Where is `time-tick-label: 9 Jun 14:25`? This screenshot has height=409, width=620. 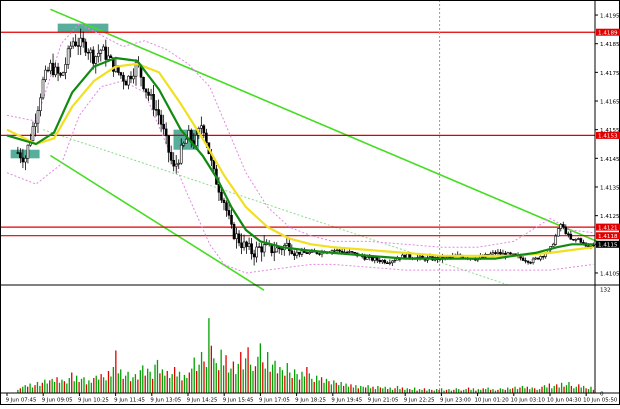
time-tick-label: 9 Jun 14:25 is located at coordinates (202, 401).